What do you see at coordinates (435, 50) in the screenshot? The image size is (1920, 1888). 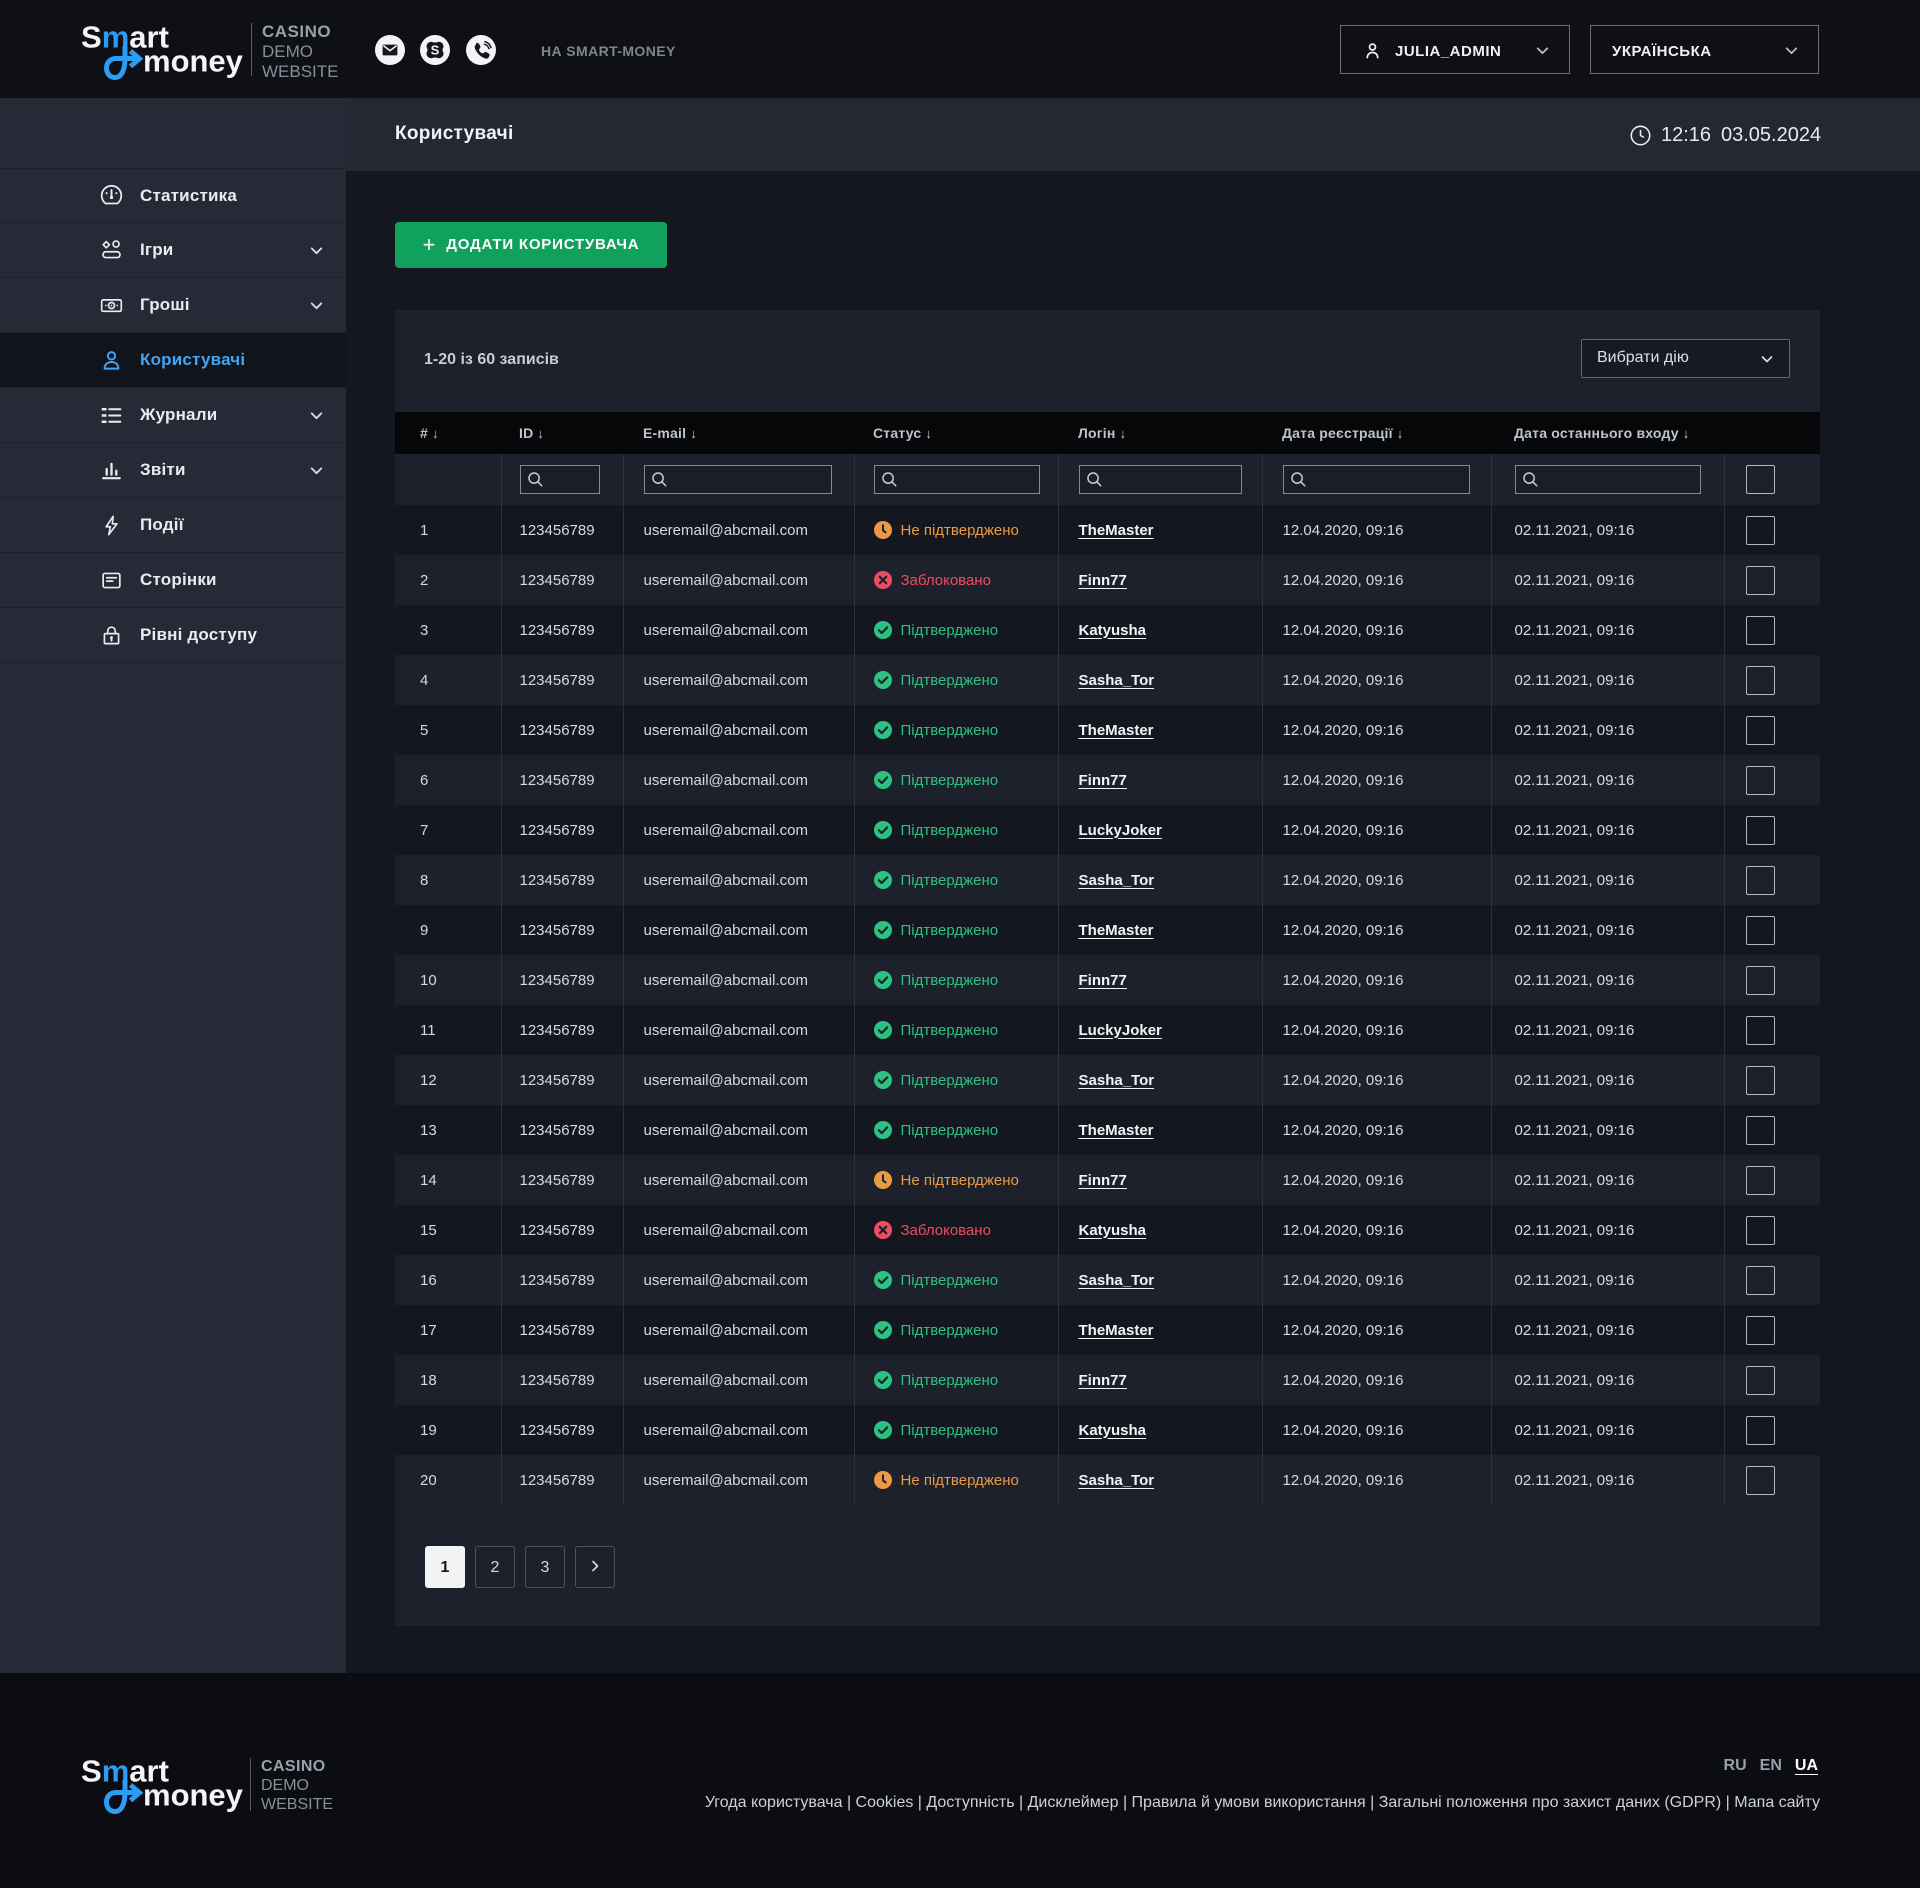 I see `svg-text: S` at bounding box center [435, 50].